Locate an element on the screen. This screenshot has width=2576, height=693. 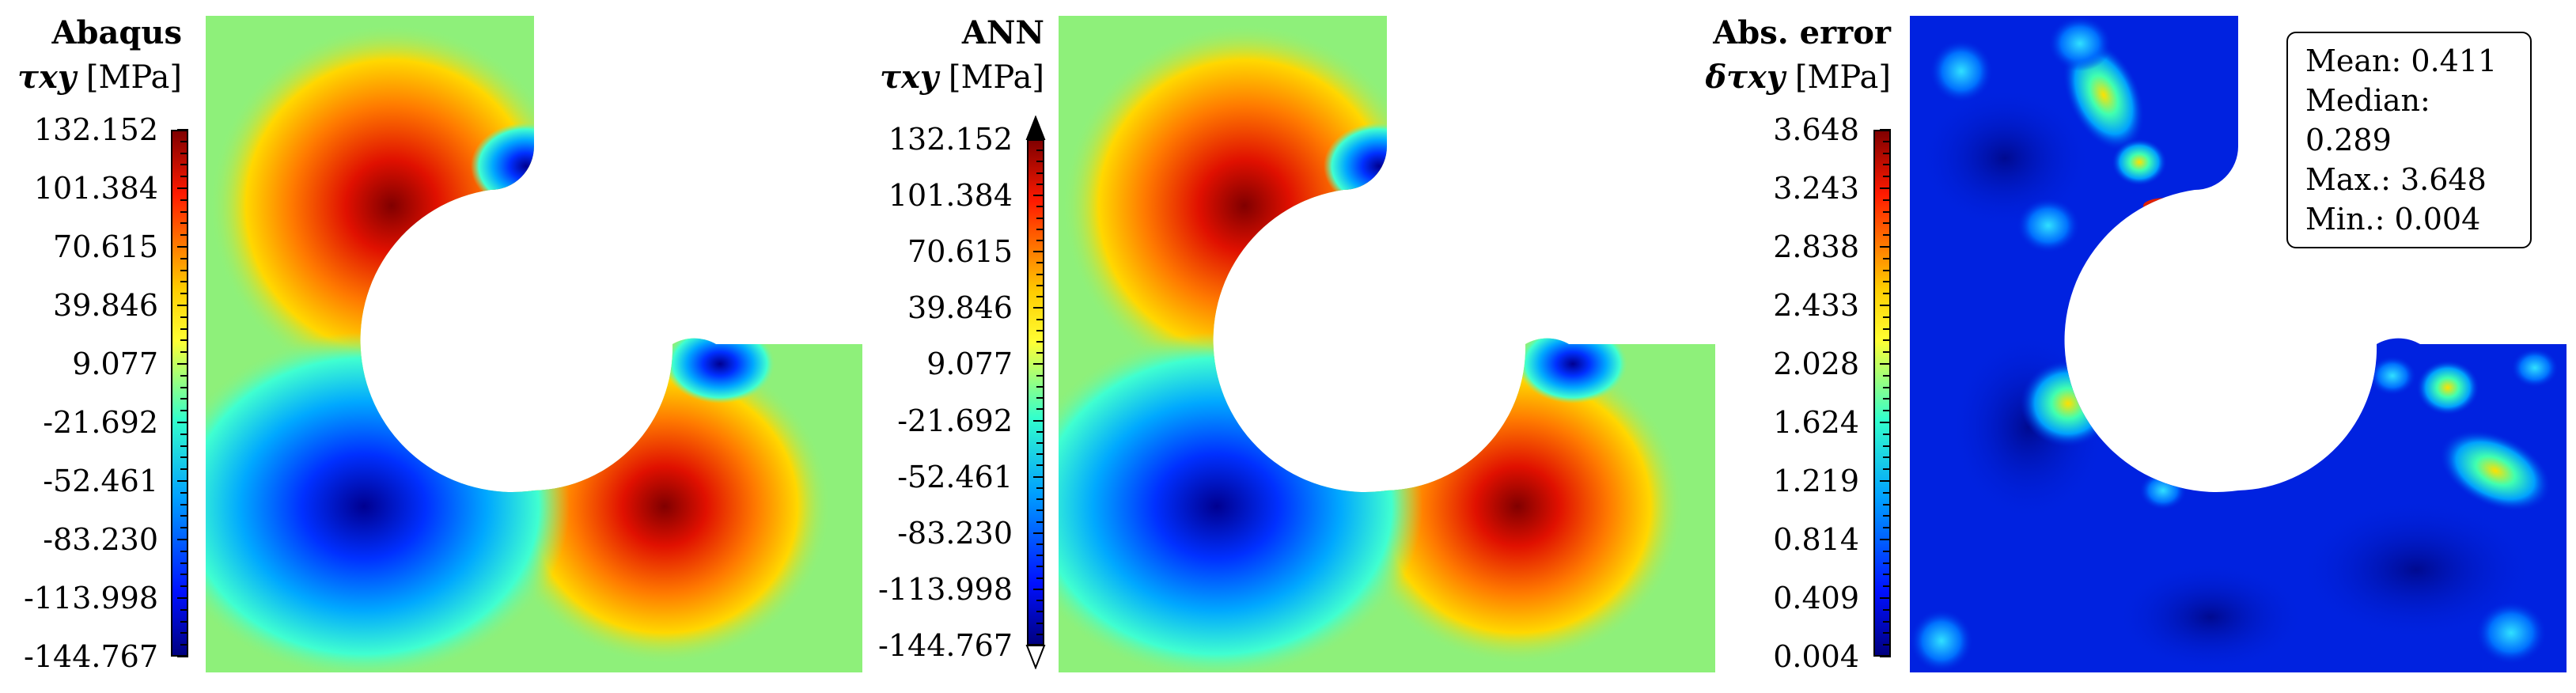
panel-title: ANN is located at coordinates (1002, 32).